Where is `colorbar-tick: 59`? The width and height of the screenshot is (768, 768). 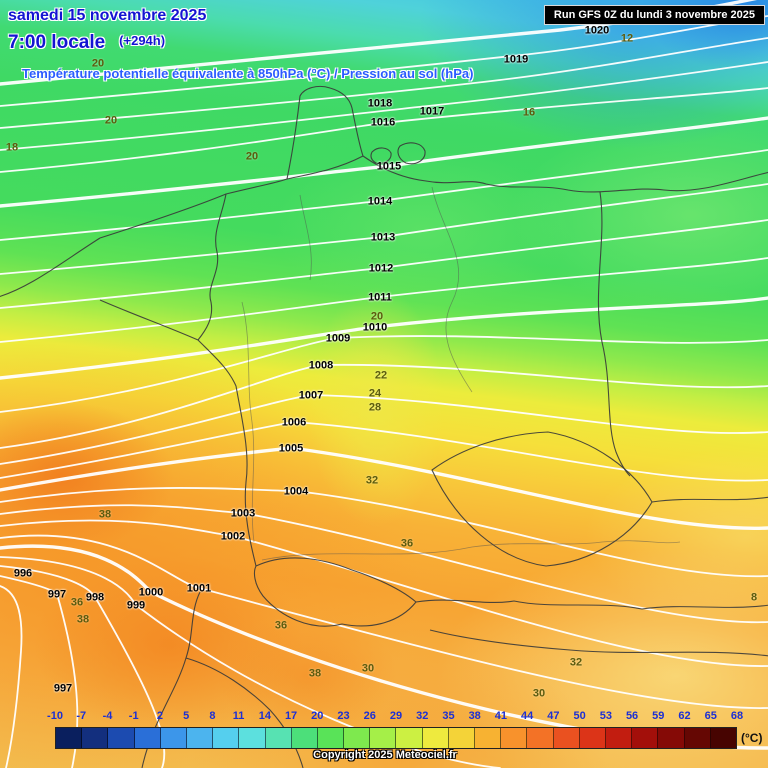 colorbar-tick: 59 is located at coordinates (658, 716).